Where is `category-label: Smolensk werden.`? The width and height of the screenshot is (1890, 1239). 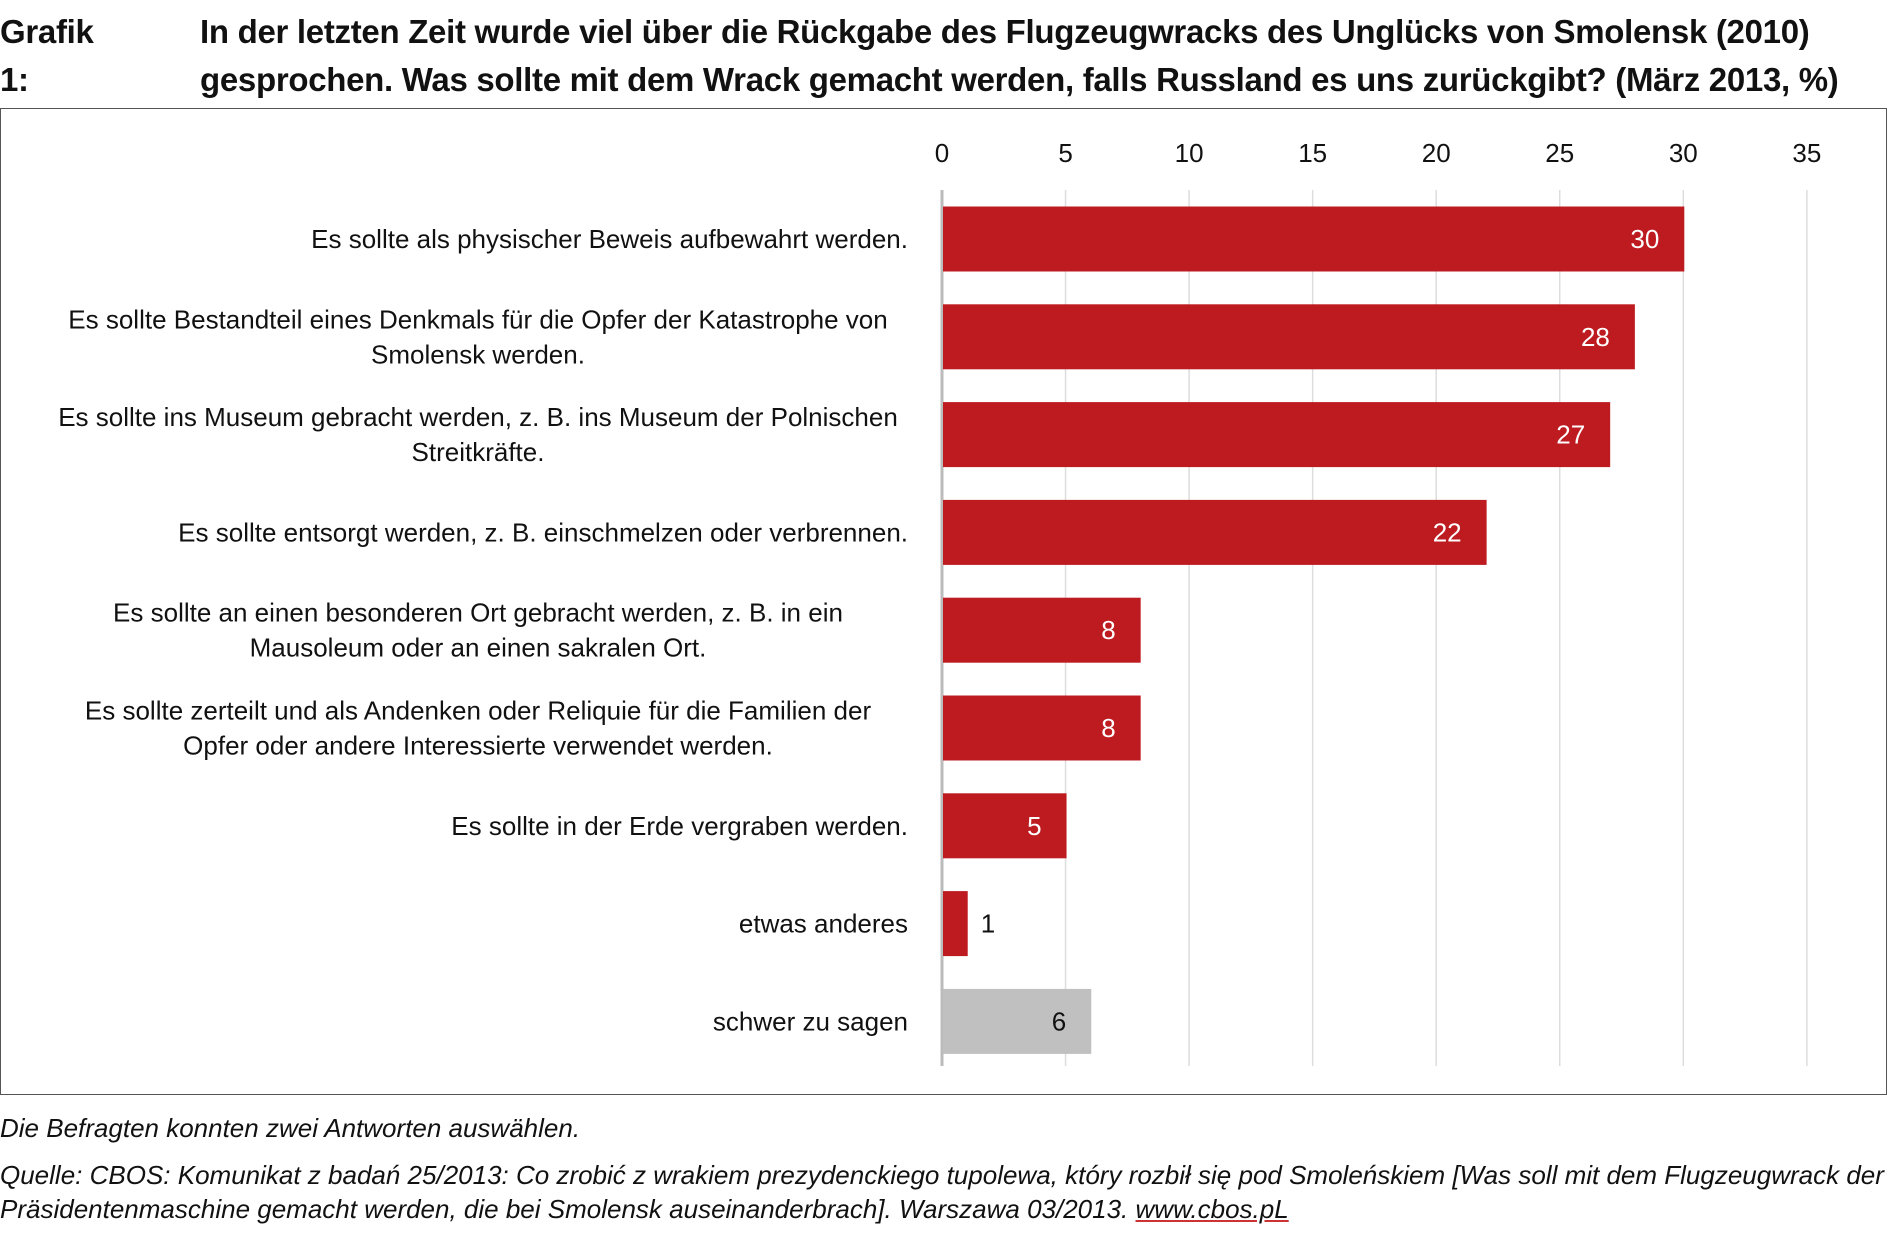 category-label: Smolensk werden. is located at coordinates (478, 354).